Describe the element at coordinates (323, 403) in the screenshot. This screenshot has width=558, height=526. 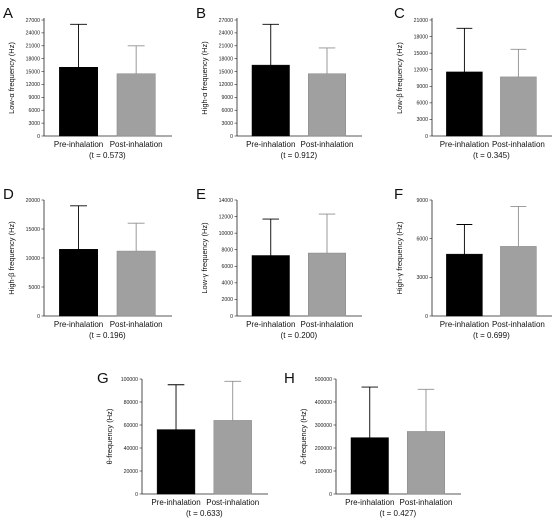
I see `y-tick-label: 400000` at that location.